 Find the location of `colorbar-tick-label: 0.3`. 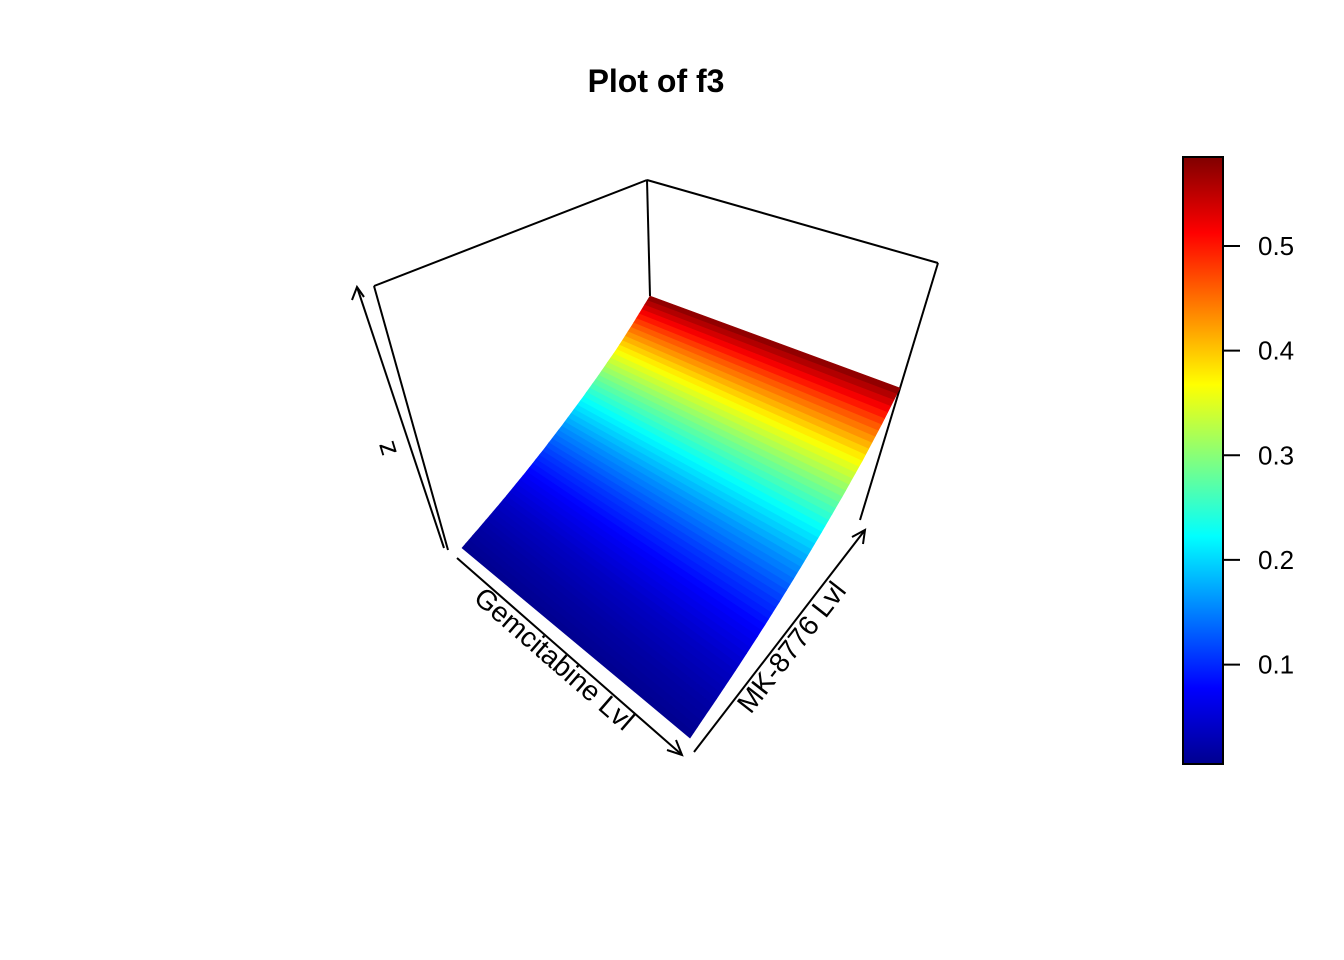

colorbar-tick-label: 0.3 is located at coordinates (1276, 455).